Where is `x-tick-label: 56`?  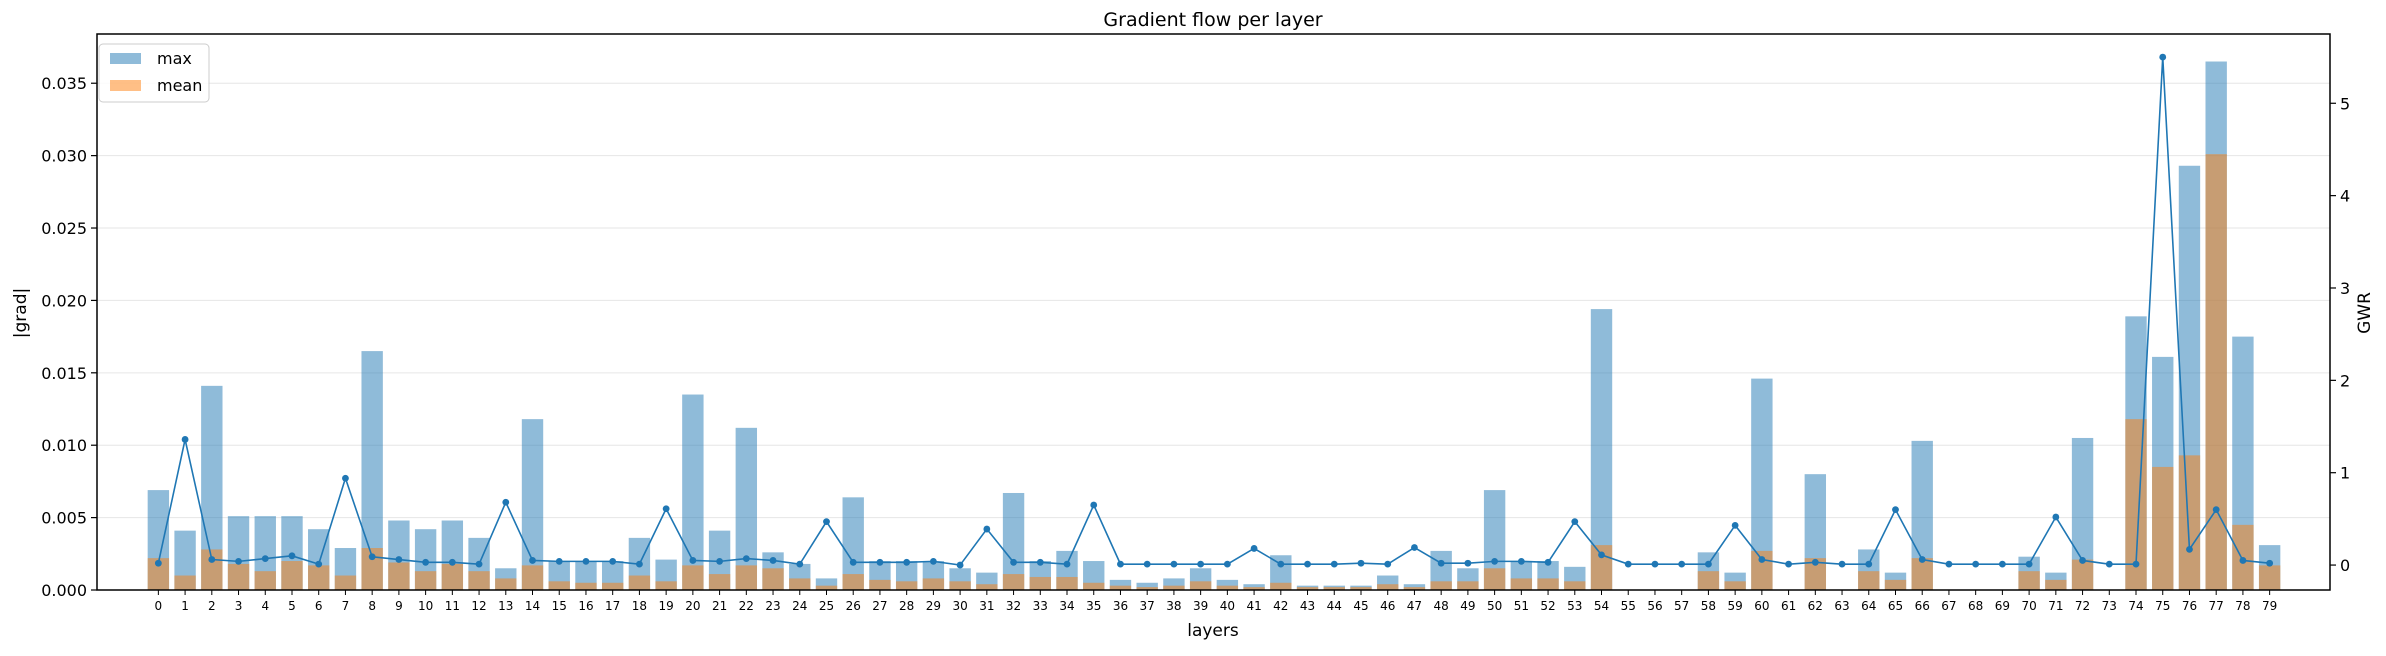 x-tick-label: 56 is located at coordinates (1654, 606).